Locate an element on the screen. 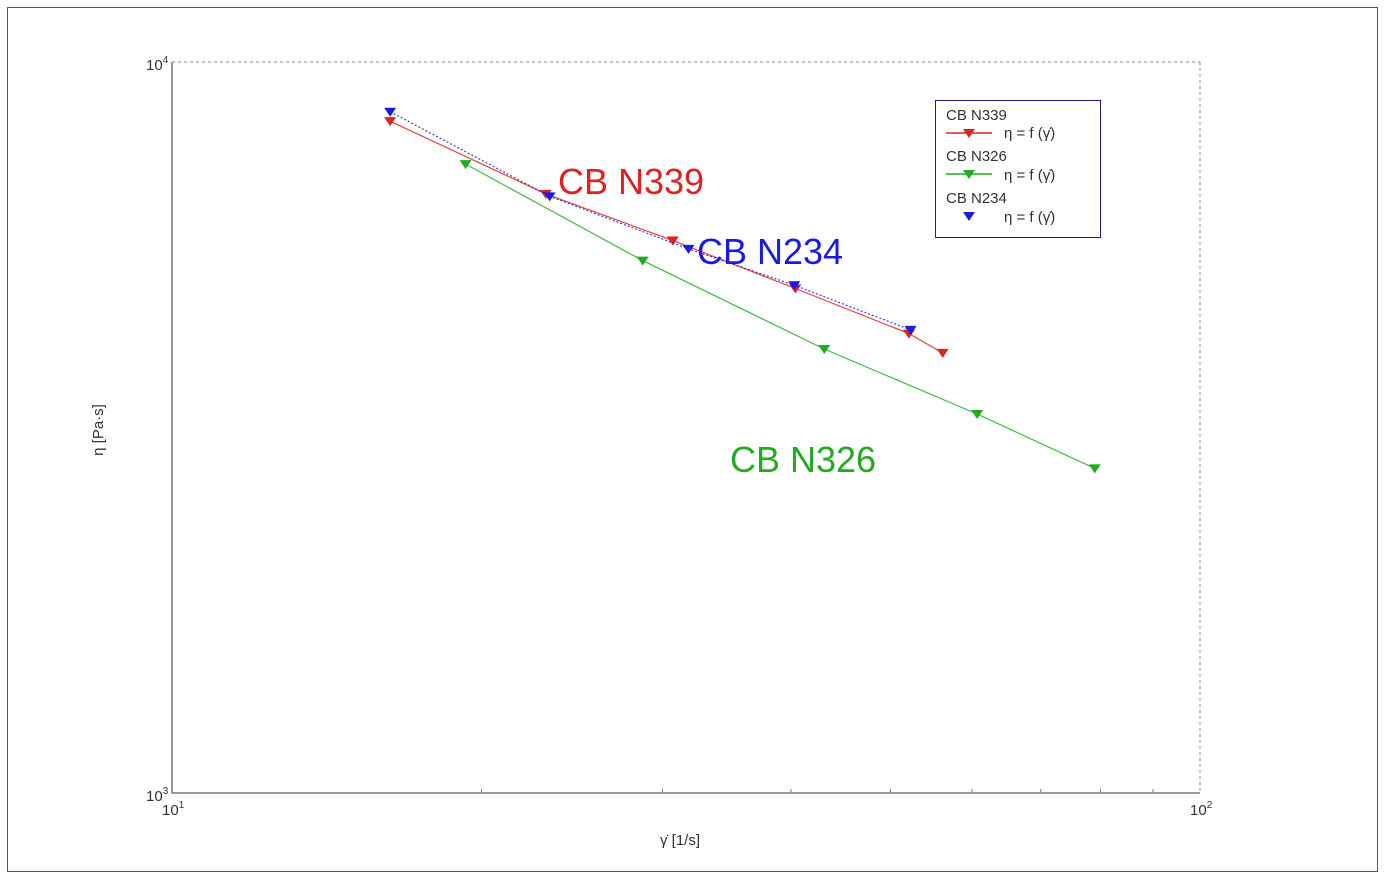 This screenshot has height=881, width=1387. series-annotation: CB N339 is located at coordinates (631, 181).